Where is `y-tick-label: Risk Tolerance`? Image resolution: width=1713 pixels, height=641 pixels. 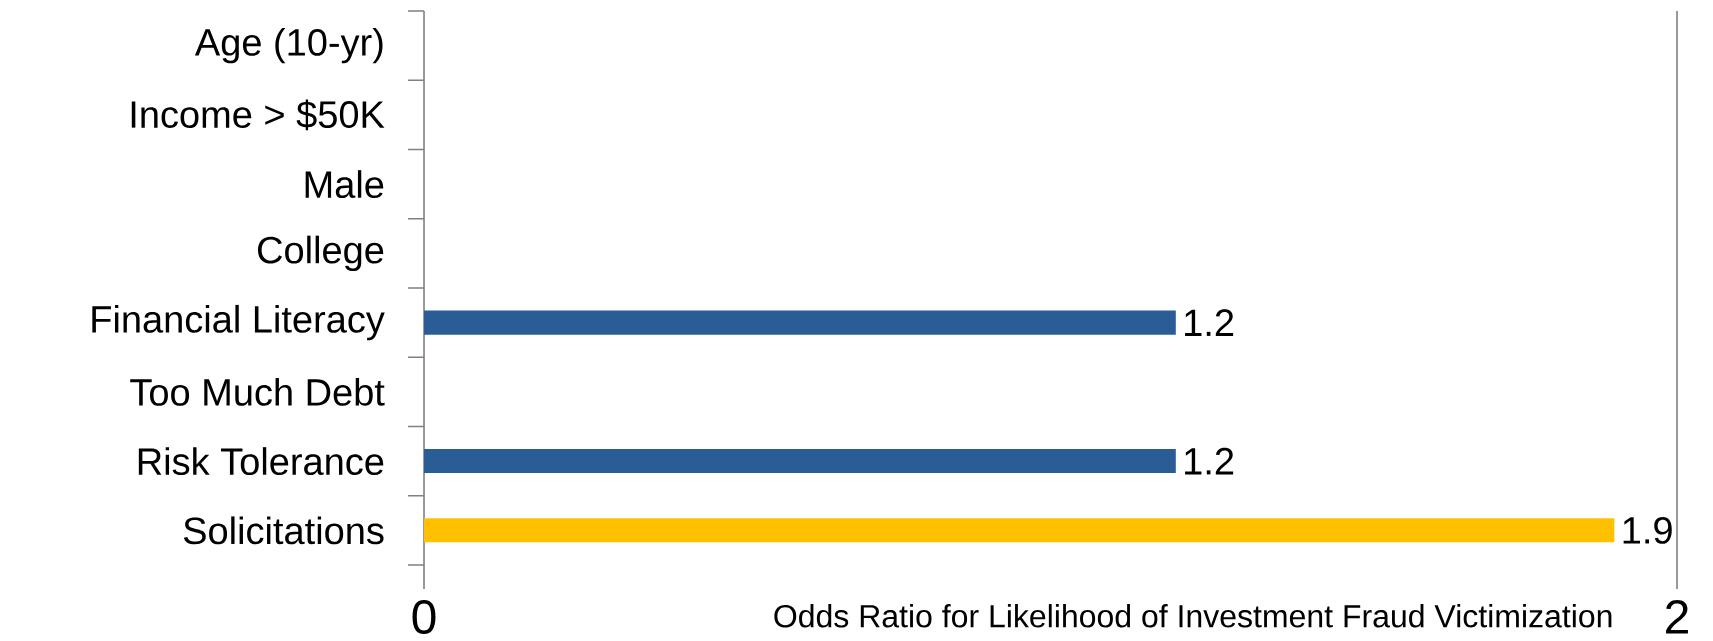 y-tick-label: Risk Tolerance is located at coordinates (261, 461).